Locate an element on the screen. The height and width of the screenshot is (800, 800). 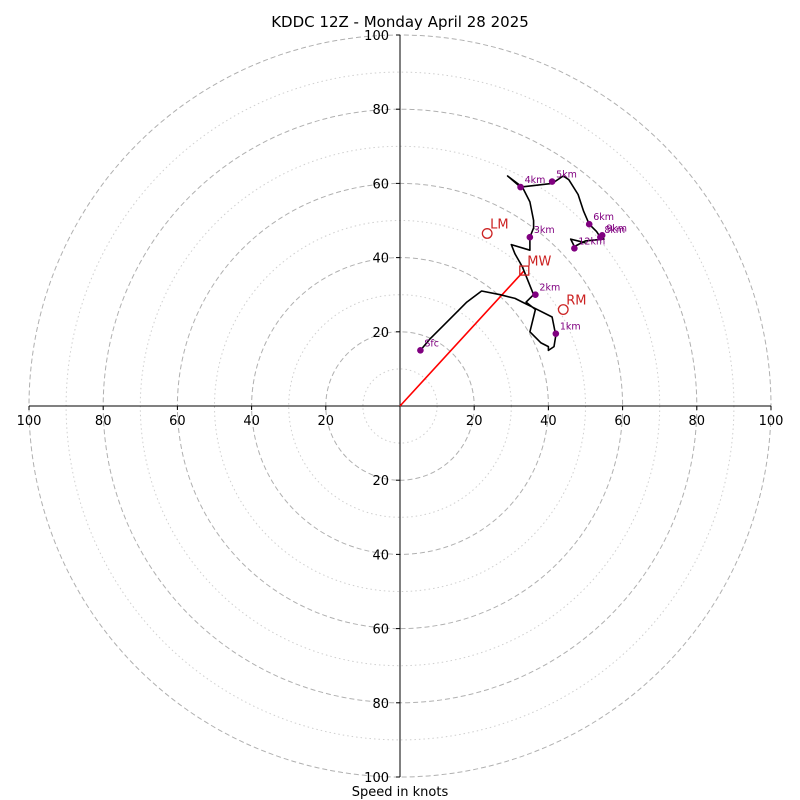
wind-profile-trace is located at coordinates (512, 263).